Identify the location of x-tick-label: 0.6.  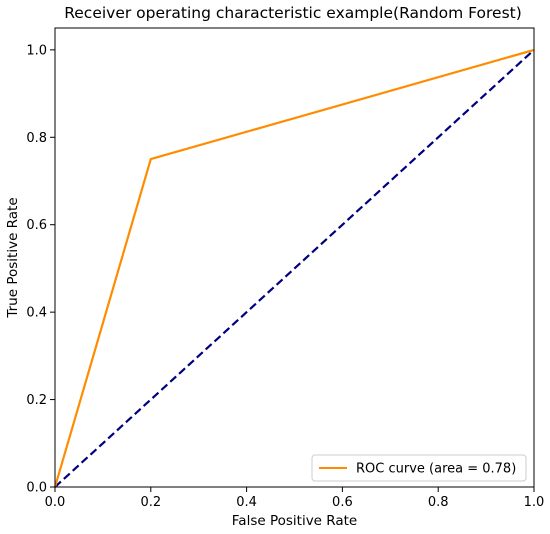
(342, 502).